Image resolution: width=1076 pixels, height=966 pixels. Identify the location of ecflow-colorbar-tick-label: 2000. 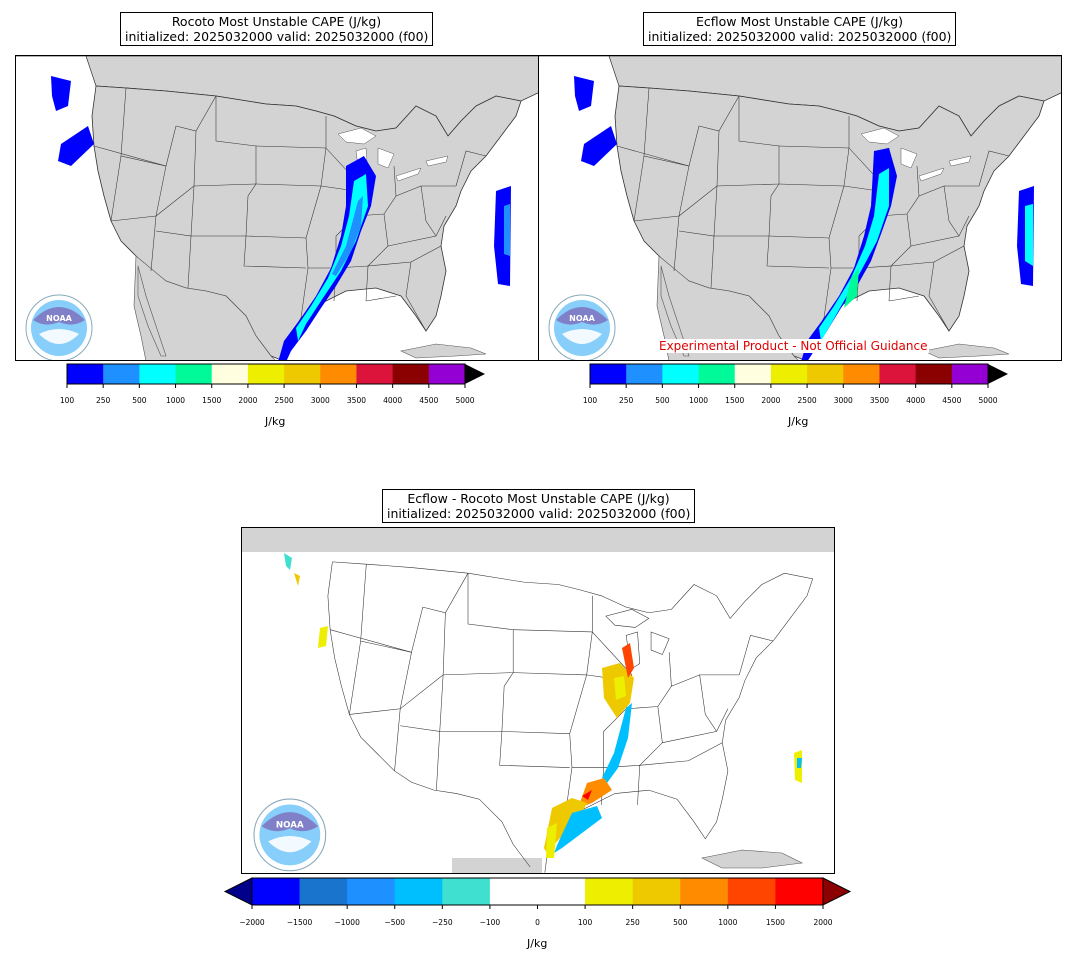
(770, 400).